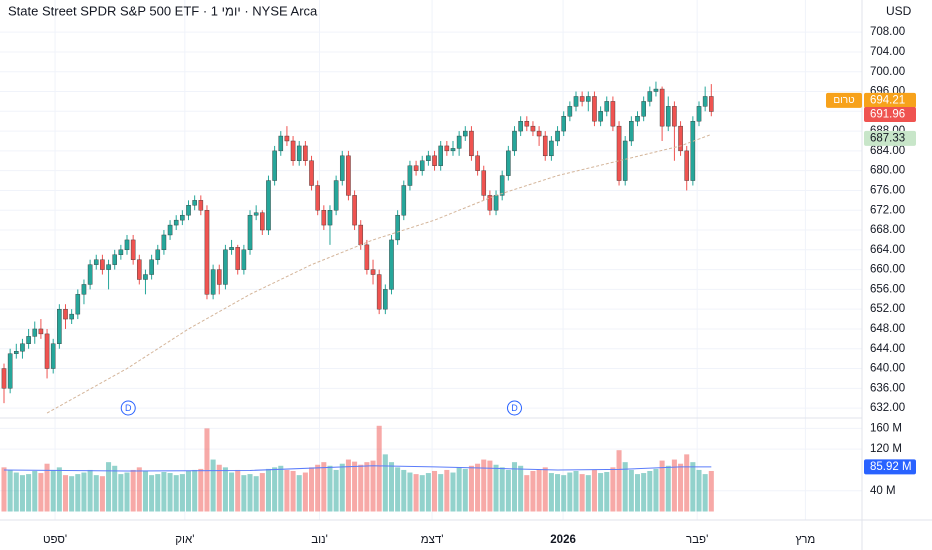 The width and height of the screenshot is (932, 550). I want to click on volume-ma-value-box, so click(890, 467).